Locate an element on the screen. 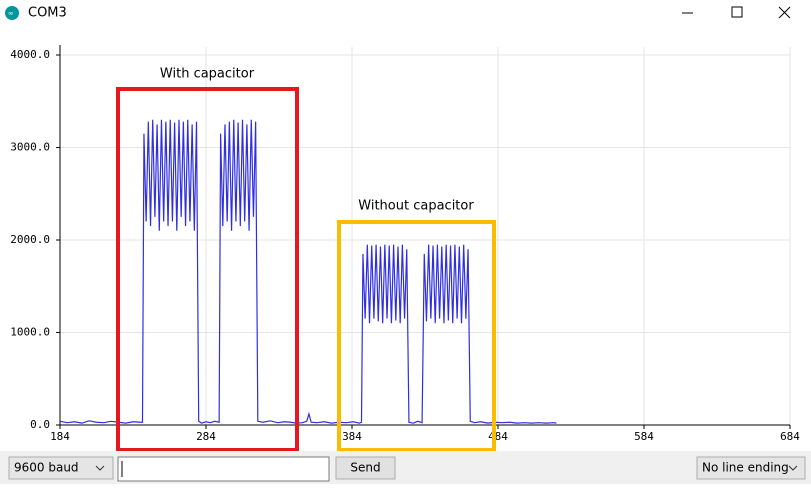  close-button is located at coordinates (784, 12).